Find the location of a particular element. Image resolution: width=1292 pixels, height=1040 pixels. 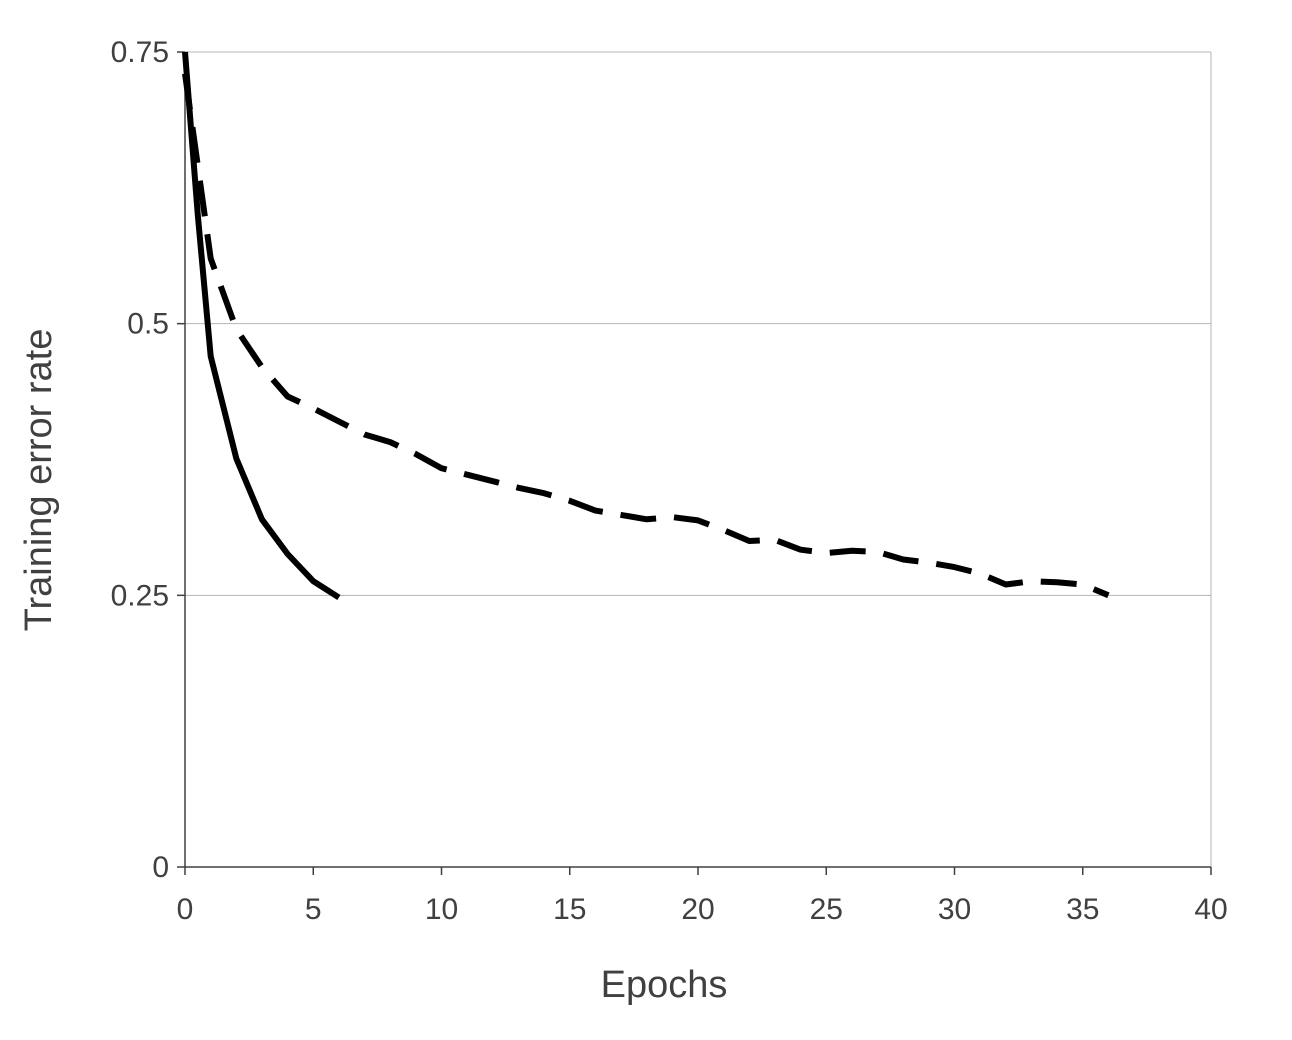

x-tick-label-7: 35 is located at coordinates (1082, 909).